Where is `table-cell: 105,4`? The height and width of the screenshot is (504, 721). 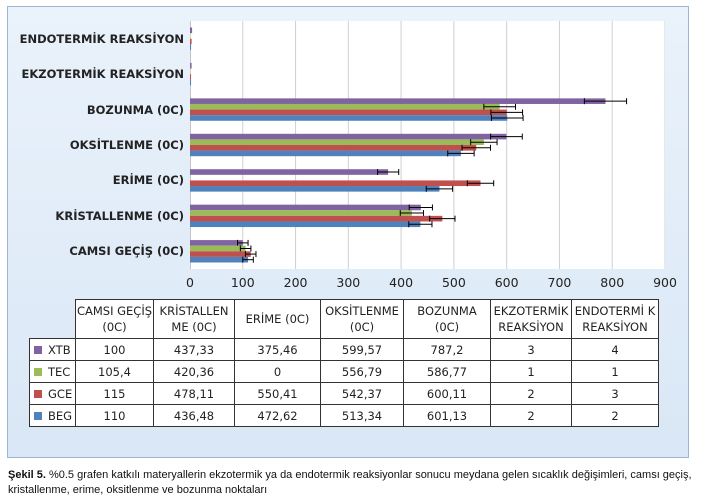 table-cell: 105,4 is located at coordinates (114, 371).